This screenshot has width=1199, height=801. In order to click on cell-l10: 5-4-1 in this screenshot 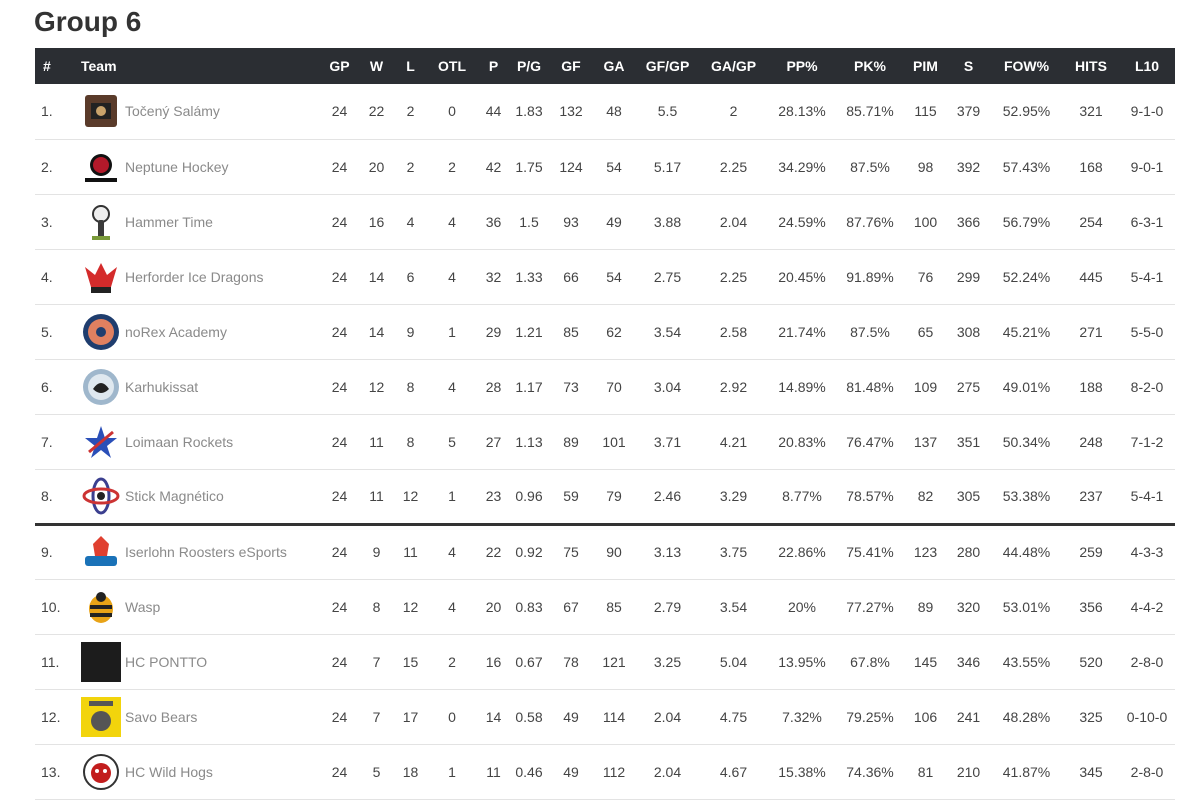, I will do `click(1147, 496)`.